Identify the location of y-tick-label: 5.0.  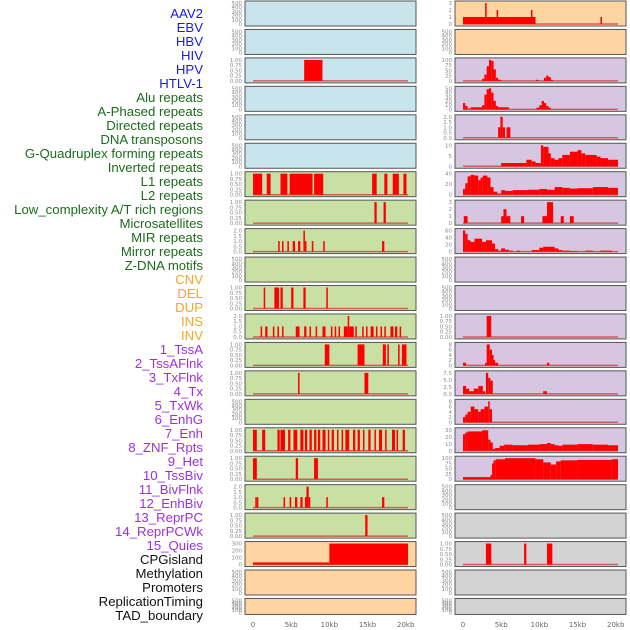
(447, 381).